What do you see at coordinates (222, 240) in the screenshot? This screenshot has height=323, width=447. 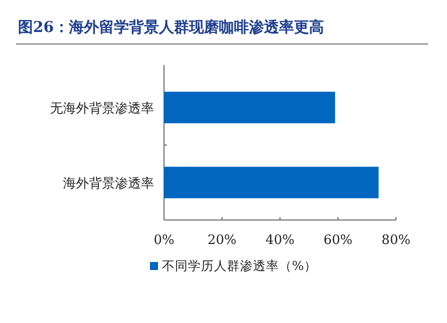 I see `x-tick-label: 20%` at bounding box center [222, 240].